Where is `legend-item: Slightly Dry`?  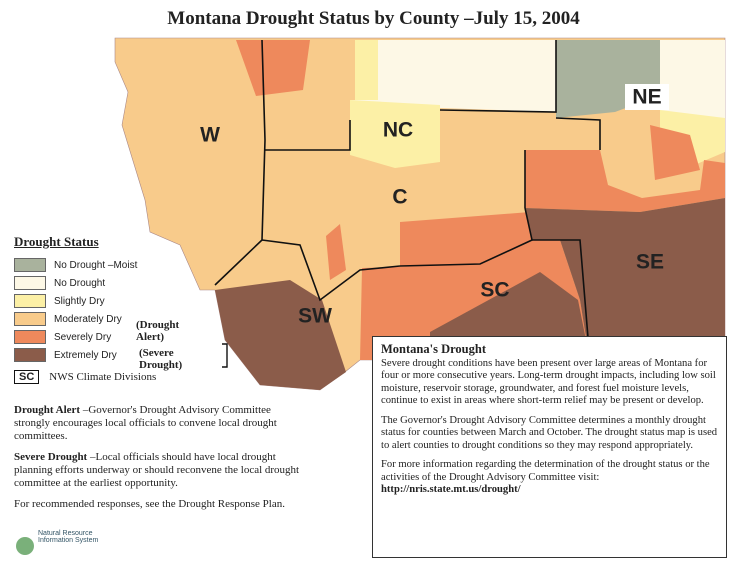 legend-item: Slightly Dry is located at coordinates (85, 301).